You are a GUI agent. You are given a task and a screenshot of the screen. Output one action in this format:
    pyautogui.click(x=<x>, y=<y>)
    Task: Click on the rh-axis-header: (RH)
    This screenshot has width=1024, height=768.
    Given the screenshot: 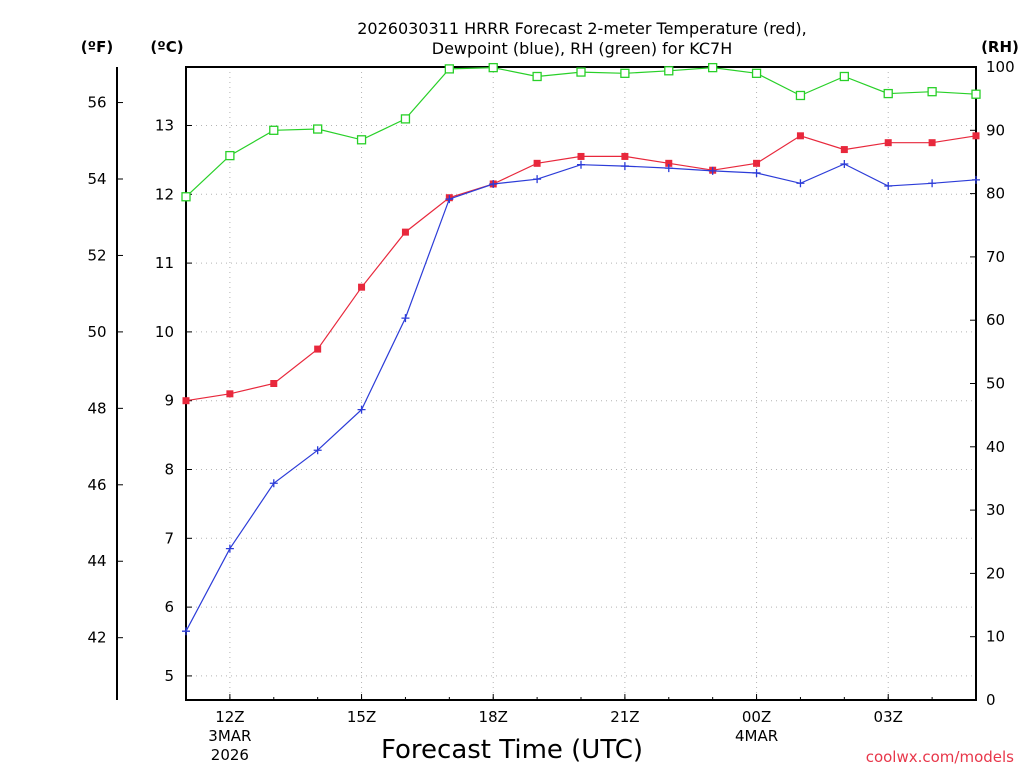 What is the action you would take?
    pyautogui.click(x=1000, y=47)
    